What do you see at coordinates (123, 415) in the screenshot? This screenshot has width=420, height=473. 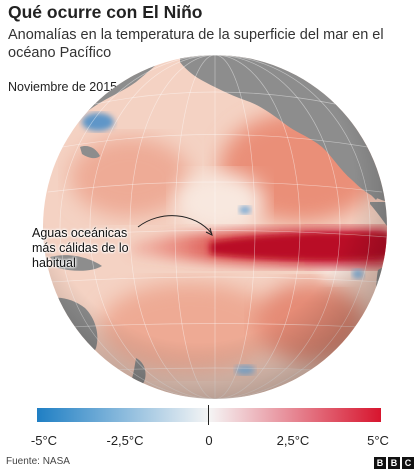 I see `legend-cold-gradient` at bounding box center [123, 415].